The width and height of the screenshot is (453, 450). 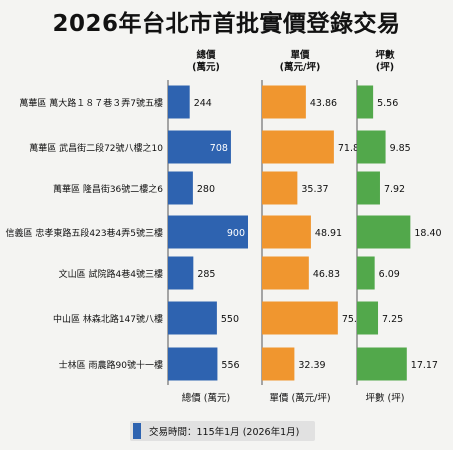 What do you see at coordinates (206, 274) in the screenshot?
I see `total_price-value-label: 285` at bounding box center [206, 274].